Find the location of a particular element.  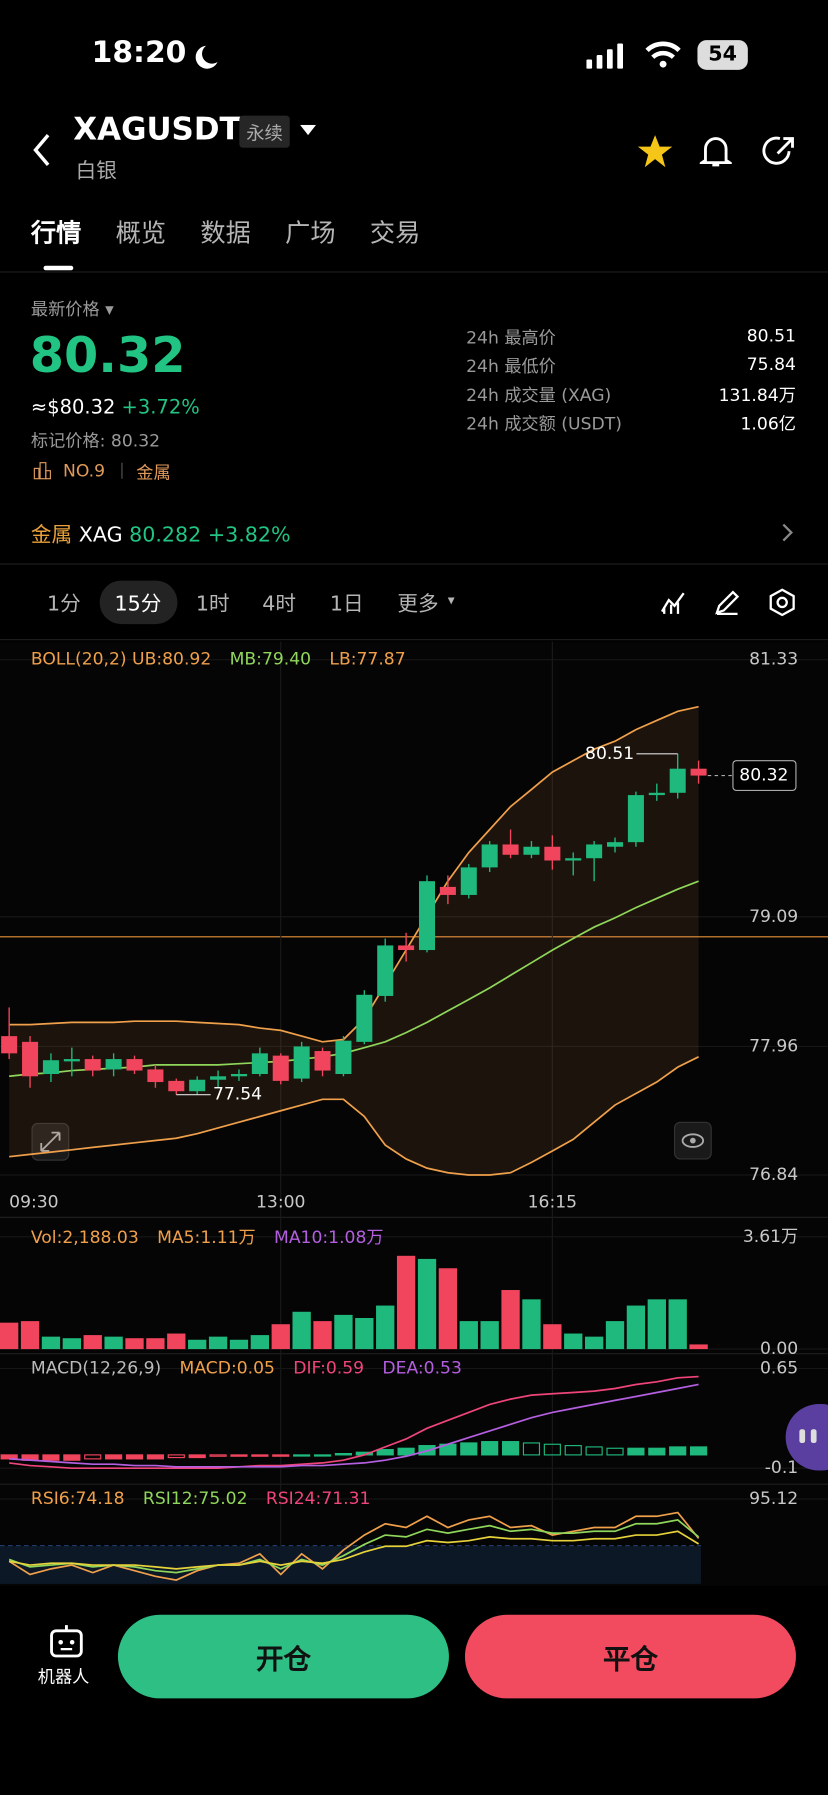

timeframe: 1日 is located at coordinates (346, 604).